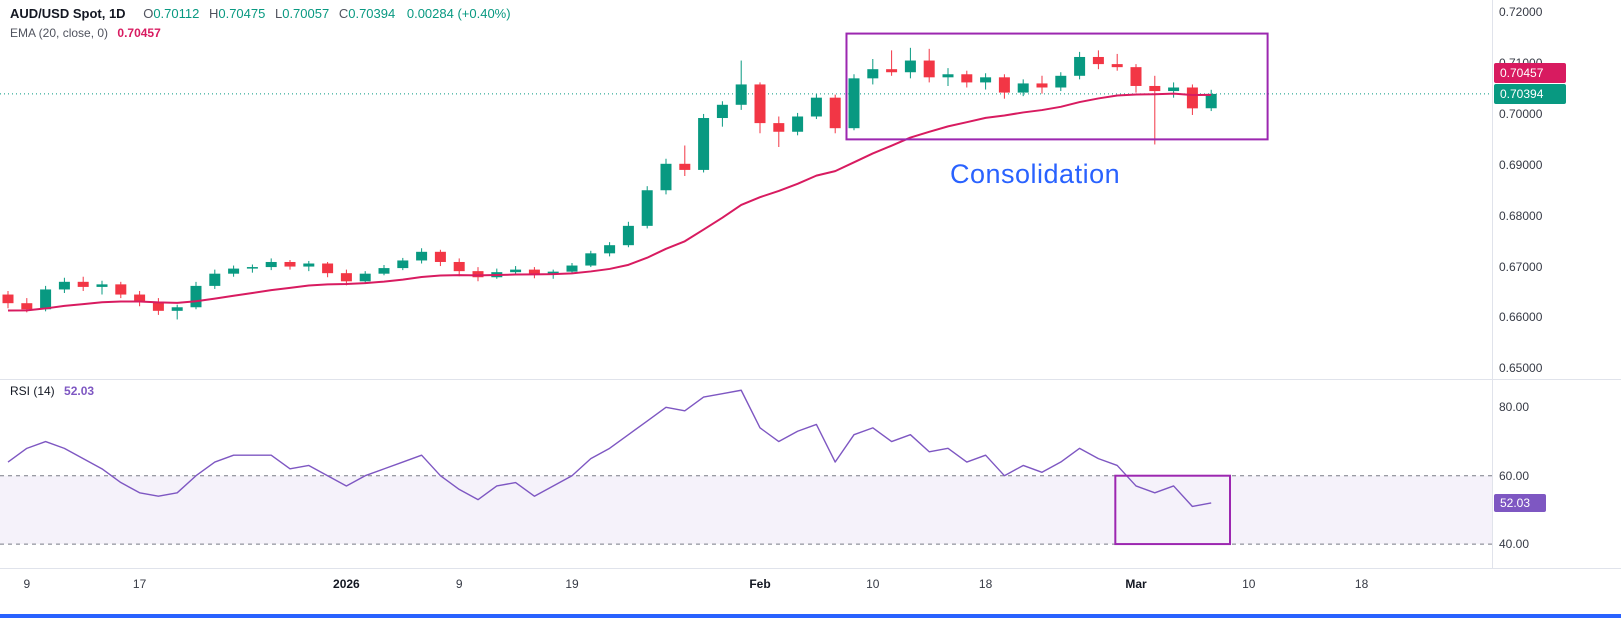 This screenshot has height=618, width=1621. What do you see at coordinates (139, 584) in the screenshot?
I see `time-tick-label: 17` at bounding box center [139, 584].